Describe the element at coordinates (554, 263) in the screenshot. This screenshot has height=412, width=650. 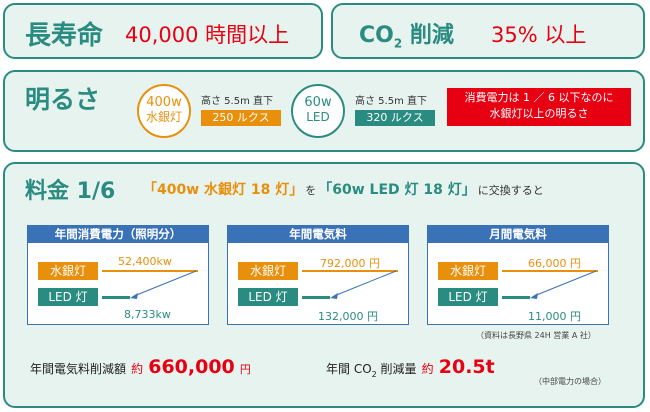
I see `mercury-value: 66,000 円` at that location.